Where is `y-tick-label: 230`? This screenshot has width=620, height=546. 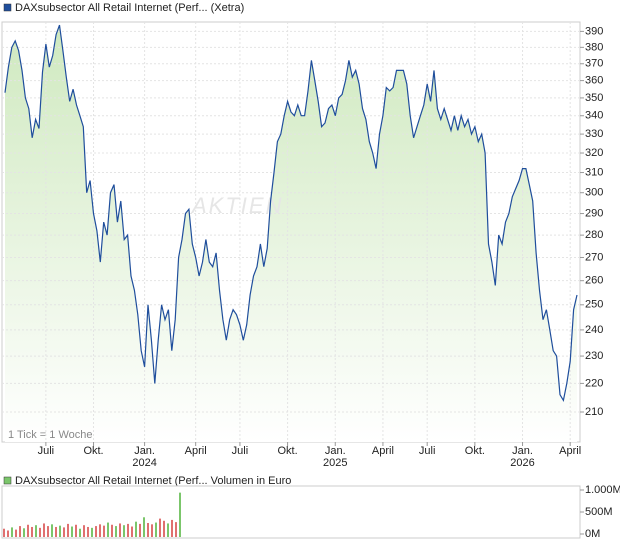 y-tick-label: 230 is located at coordinates (594, 356).